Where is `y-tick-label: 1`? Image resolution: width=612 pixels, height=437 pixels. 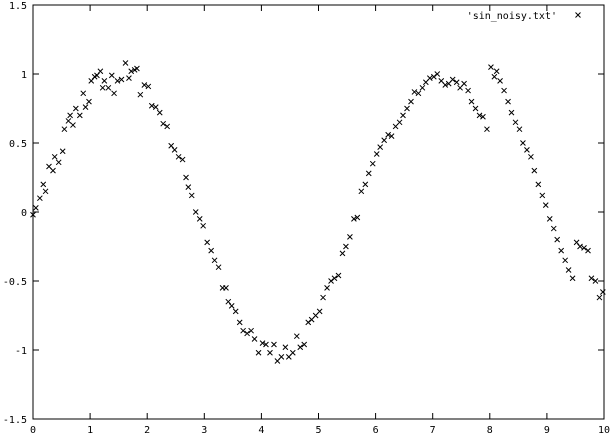
y-tick-label: 1 is located at coordinates (24, 75).